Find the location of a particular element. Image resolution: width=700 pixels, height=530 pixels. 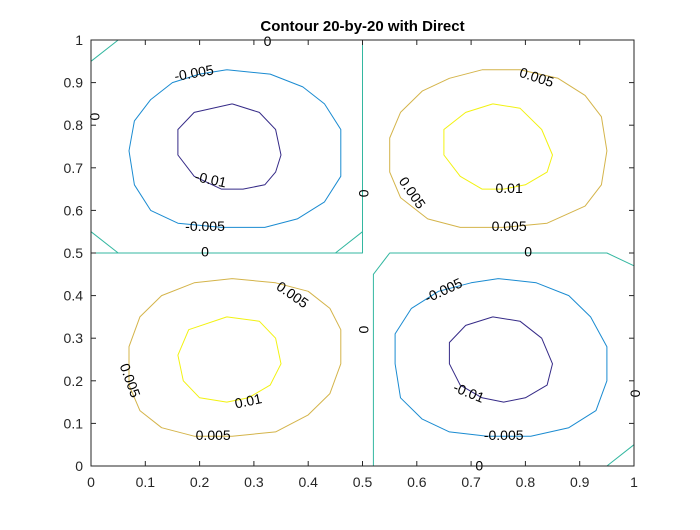

y-tick-label-8: 0.8 is located at coordinates (74, 125).